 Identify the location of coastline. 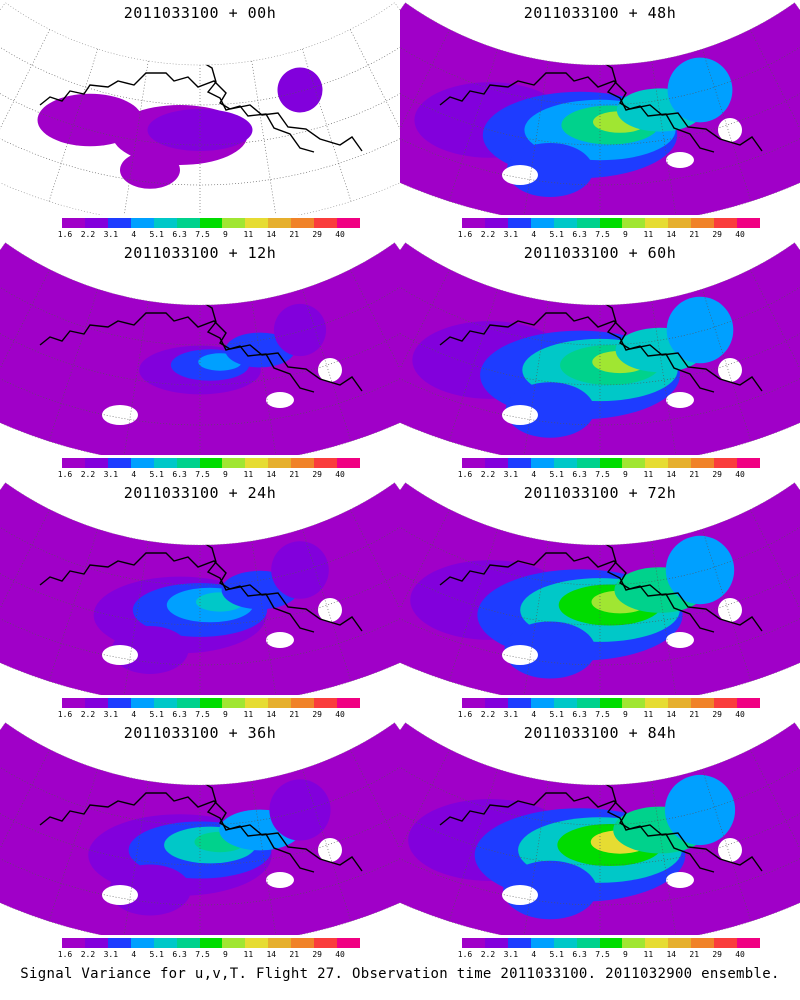
(201, 832).